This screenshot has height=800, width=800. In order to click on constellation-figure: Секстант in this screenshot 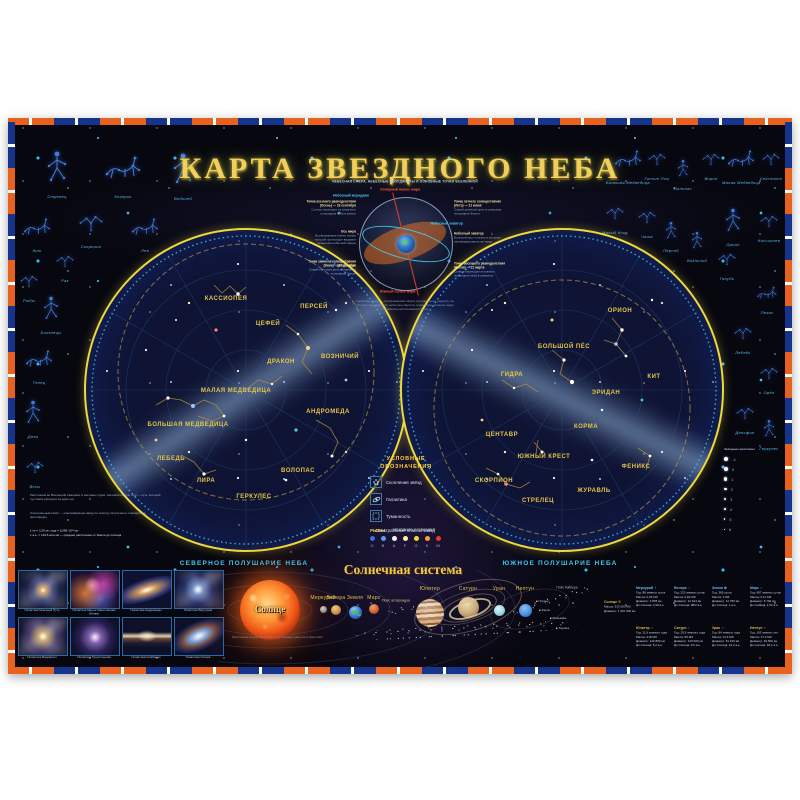, I will do `click(771, 164)`.